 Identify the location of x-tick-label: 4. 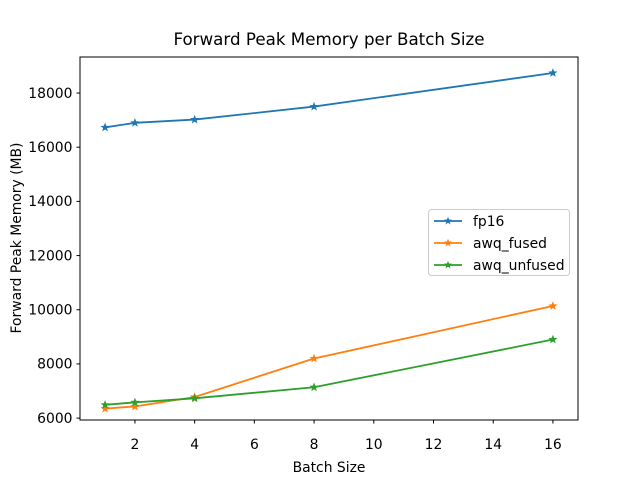
(194, 445).